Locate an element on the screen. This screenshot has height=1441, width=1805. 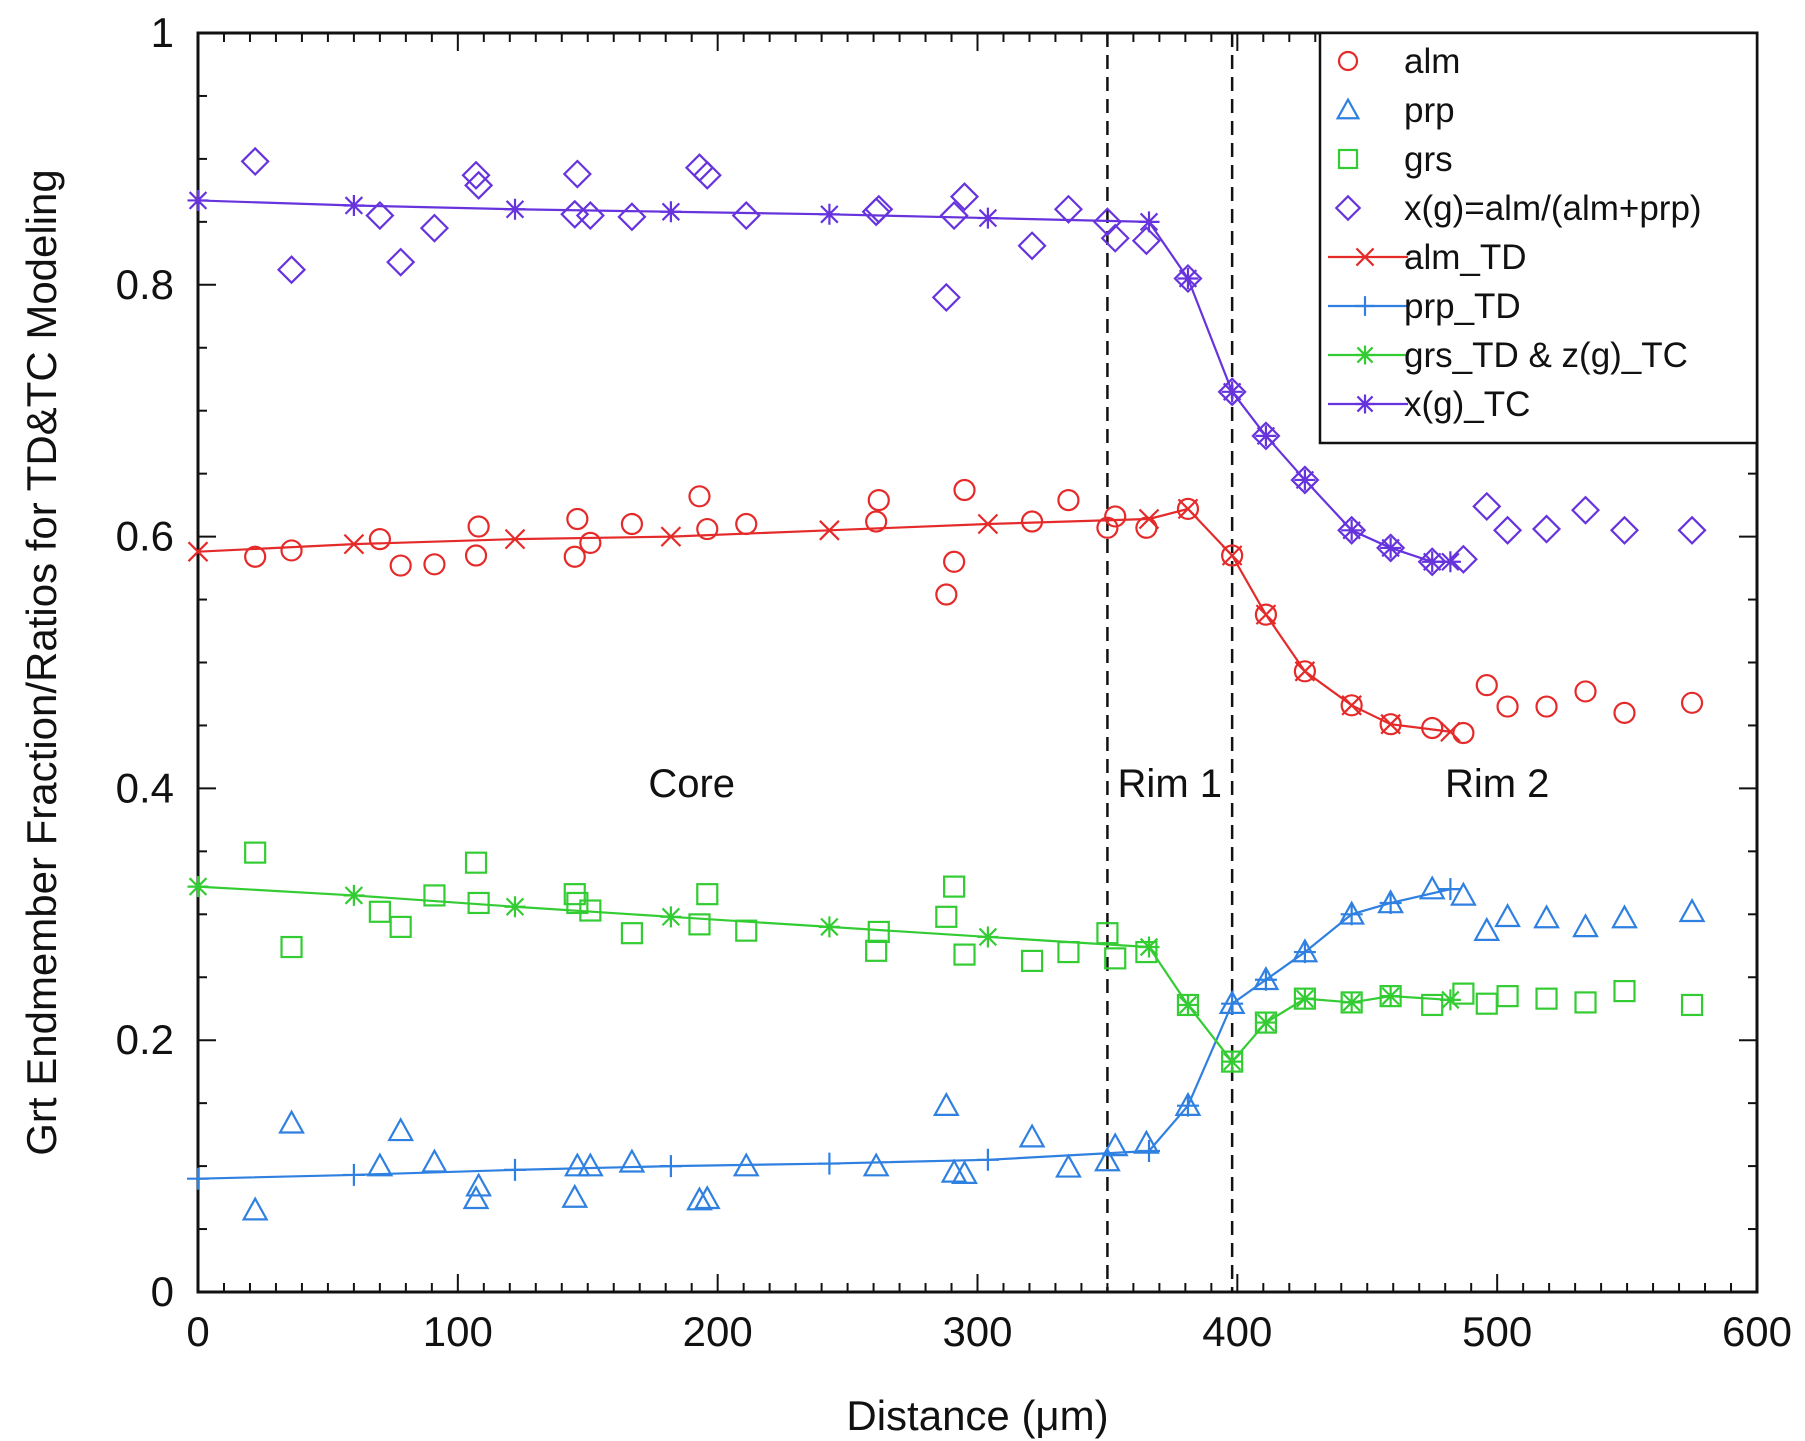
y-tick-label: 1 is located at coordinates (162, 32).